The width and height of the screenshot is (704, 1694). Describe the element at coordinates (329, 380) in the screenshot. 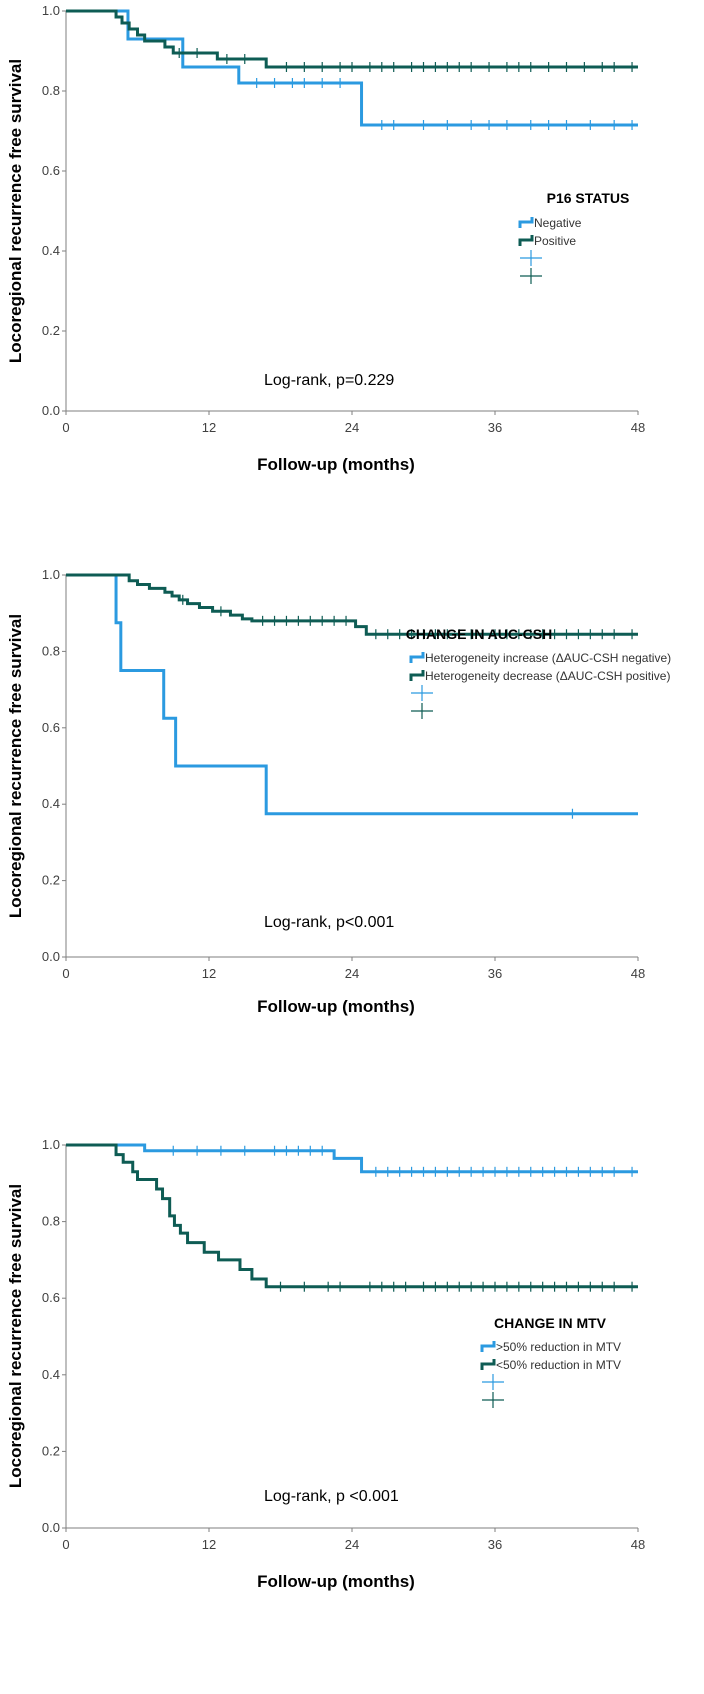

I see `log-rank-annotation: Log-rank, p=0.229` at that location.